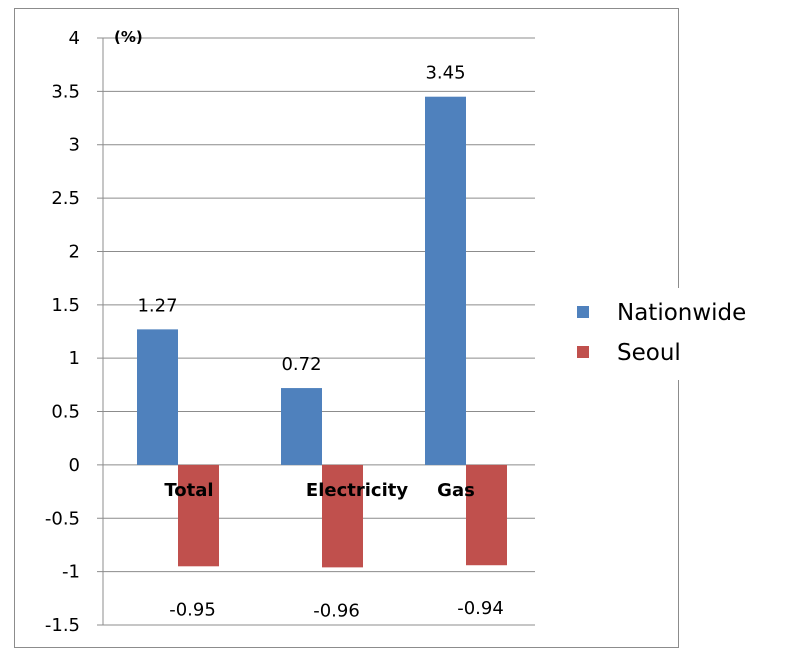 The height and width of the screenshot is (648, 806). Describe the element at coordinates (445, 73) in the screenshot. I see `data-label-nationwide: 3.45` at that location.